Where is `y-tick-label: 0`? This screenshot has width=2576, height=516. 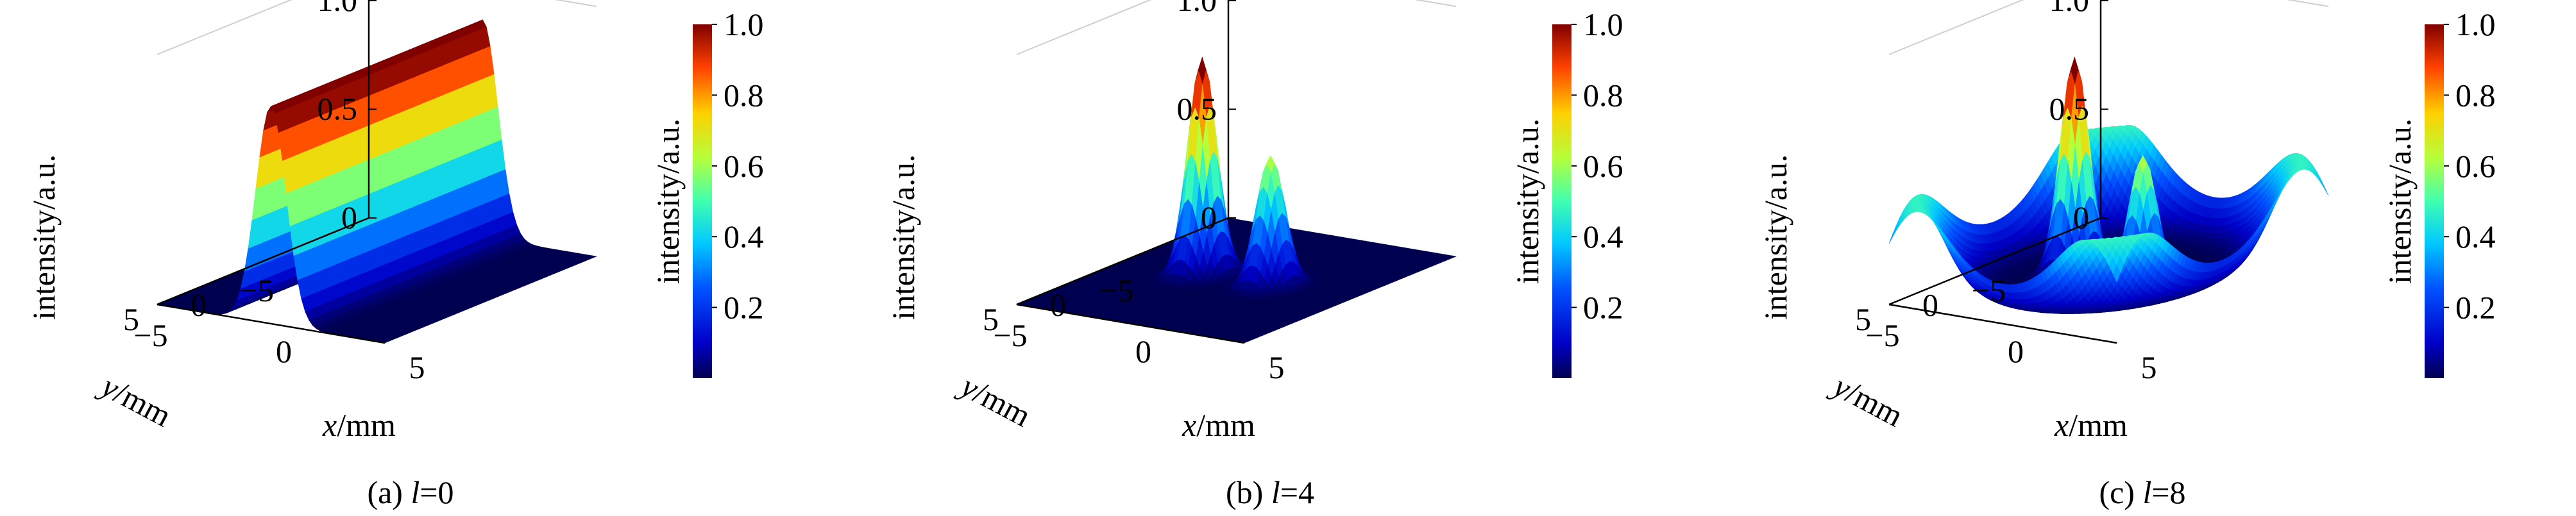 y-tick-label: 0 is located at coordinates (199, 305).